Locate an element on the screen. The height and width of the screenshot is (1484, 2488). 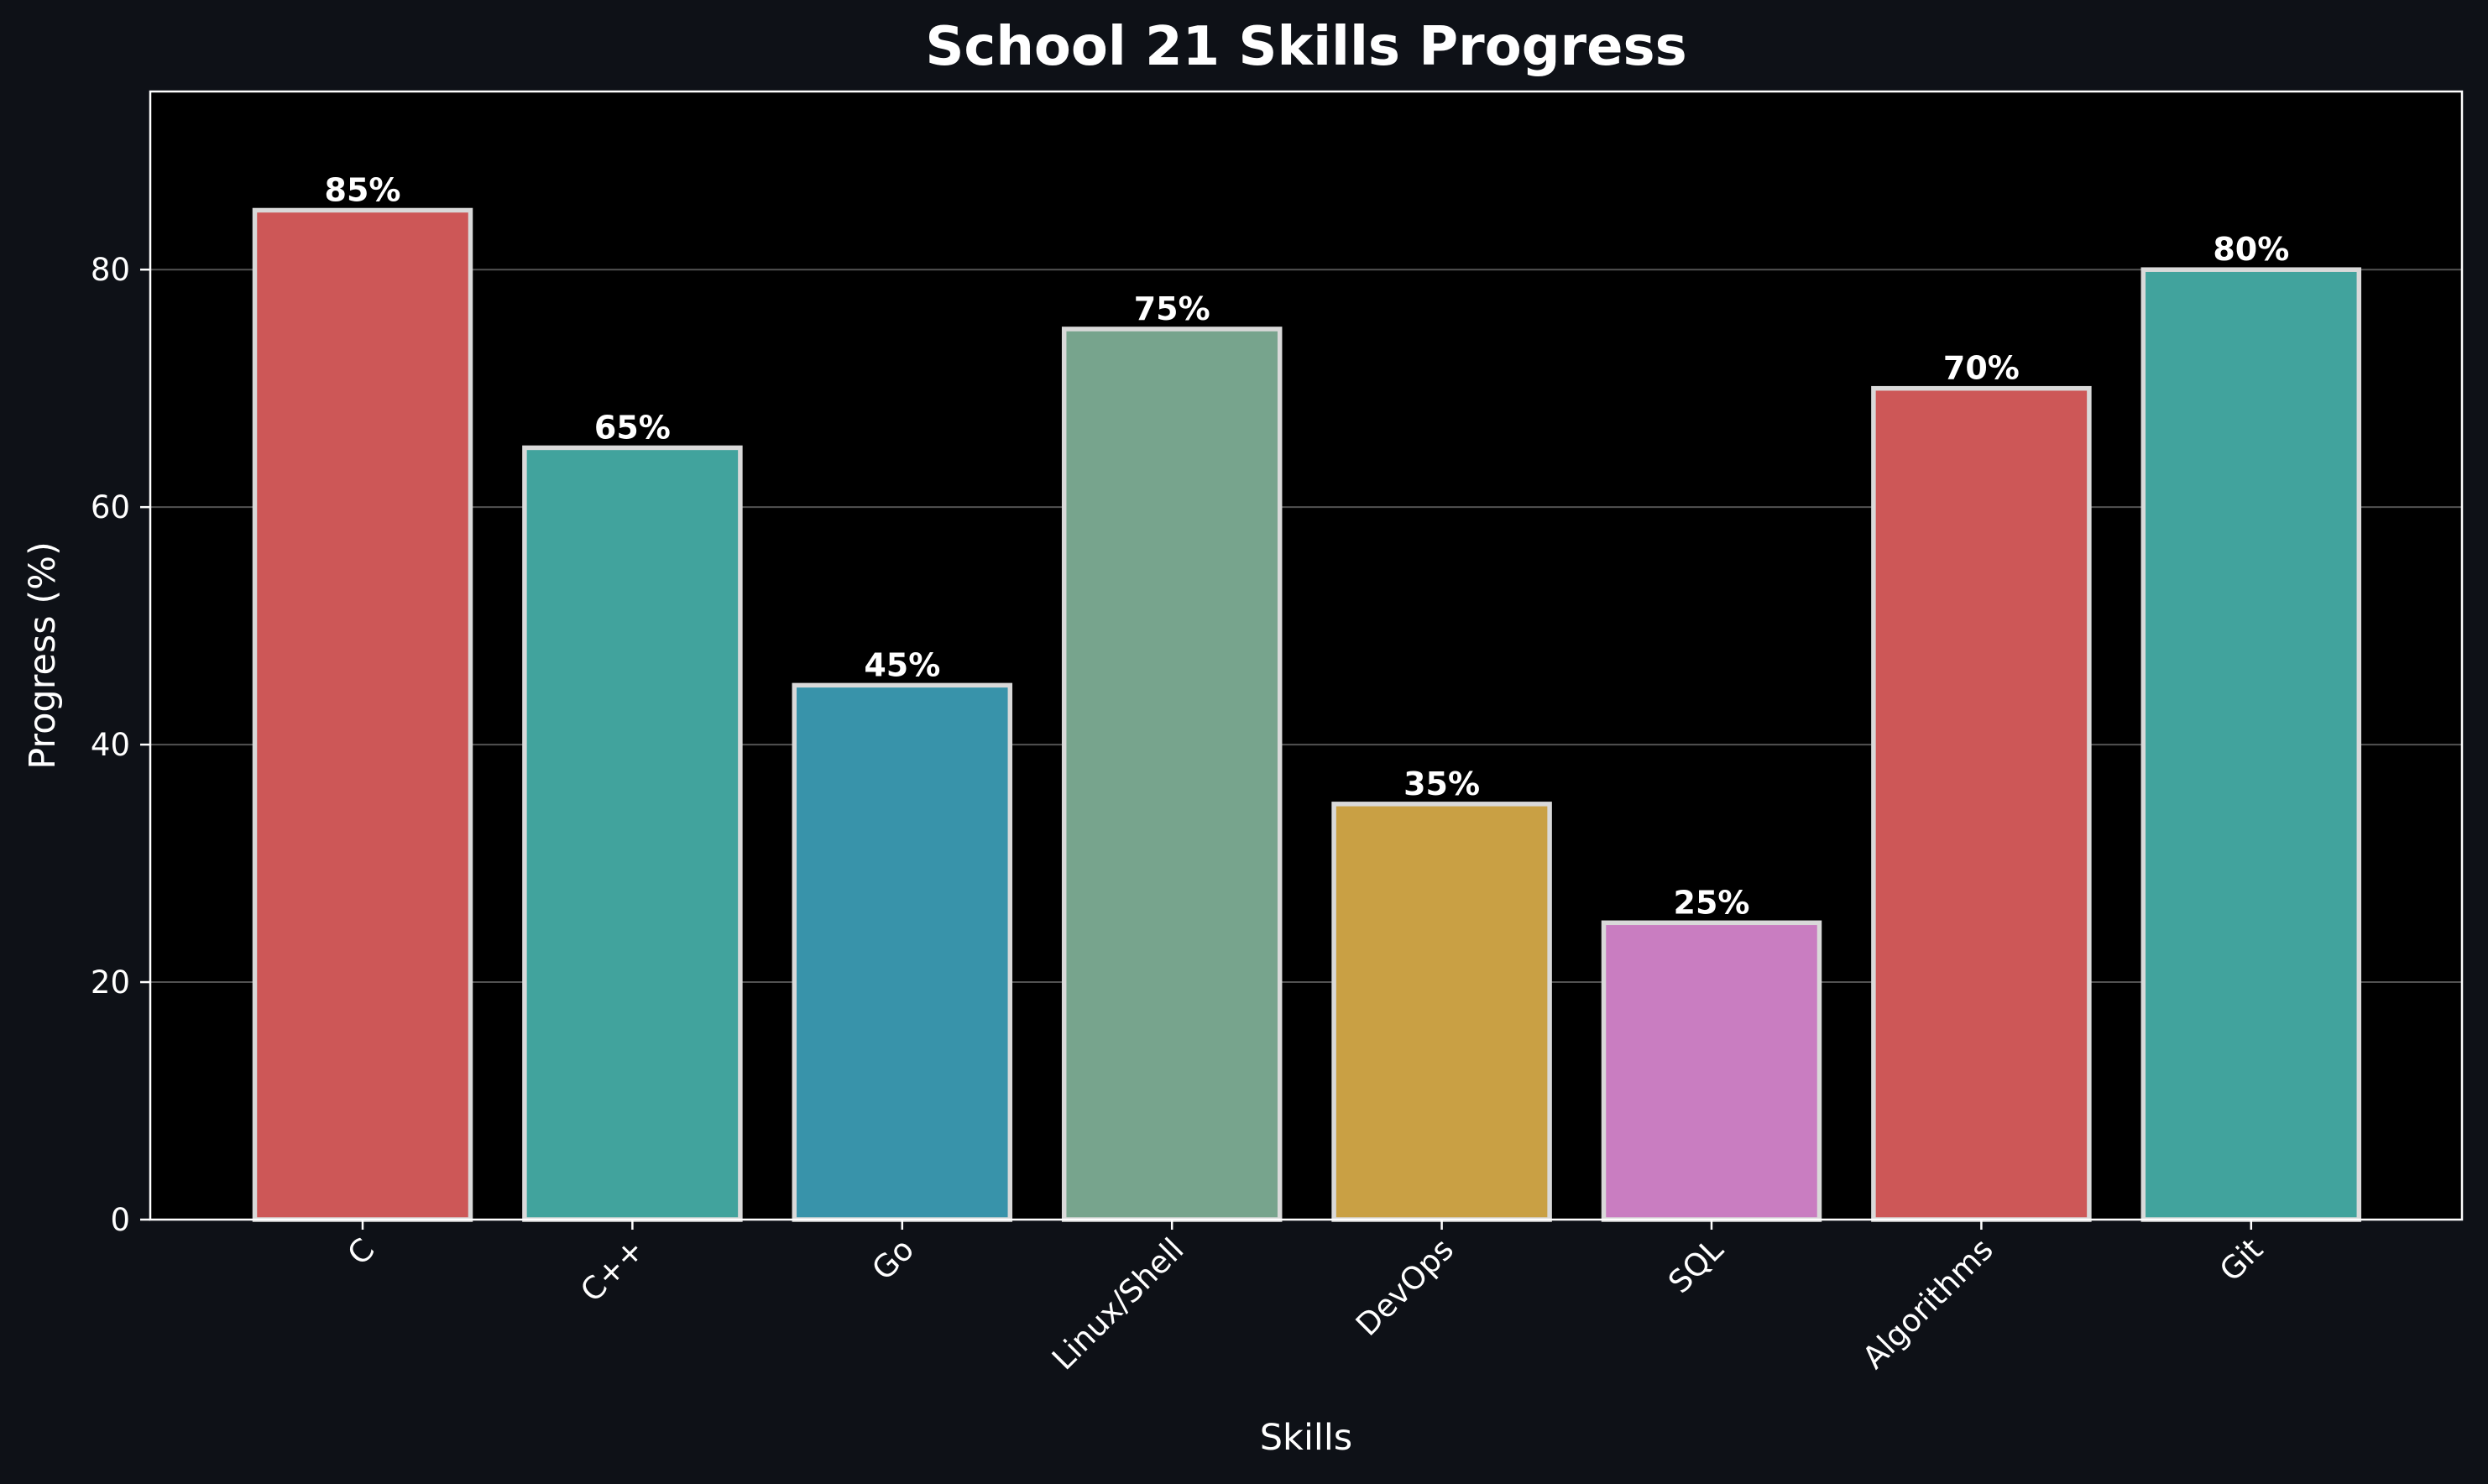
bar-go is located at coordinates (903, 952).